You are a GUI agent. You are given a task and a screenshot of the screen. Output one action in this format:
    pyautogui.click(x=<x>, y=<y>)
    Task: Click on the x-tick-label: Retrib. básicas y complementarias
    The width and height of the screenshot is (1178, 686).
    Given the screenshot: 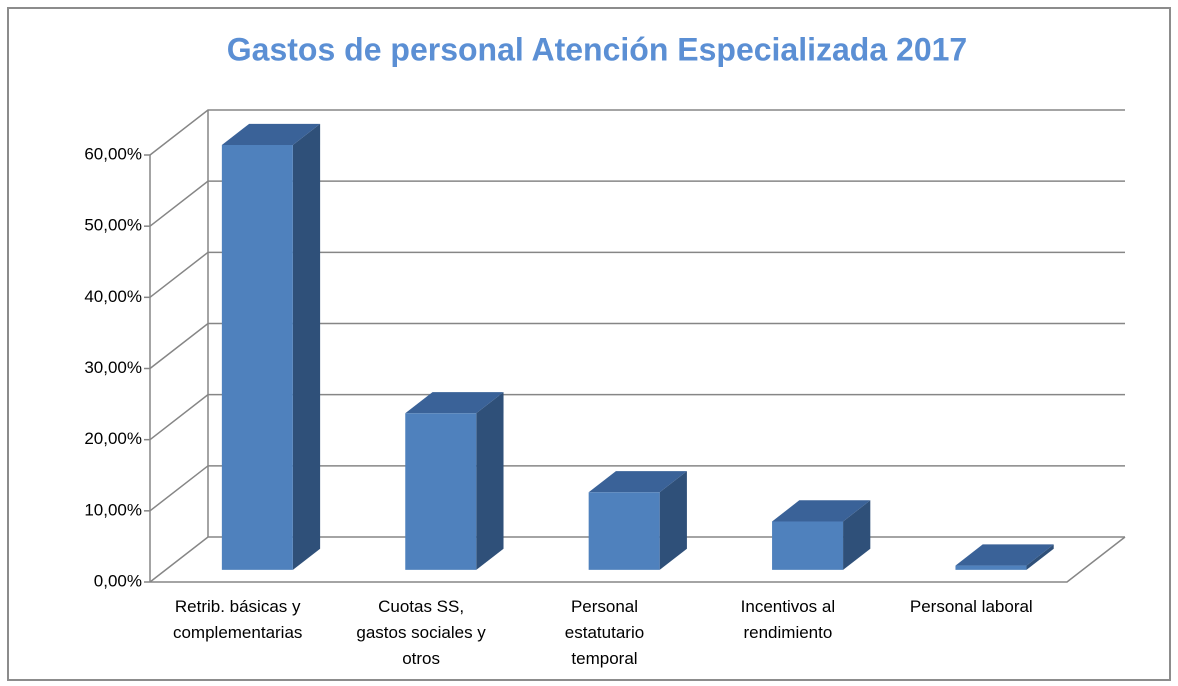 What is the action you would take?
    pyautogui.click(x=237, y=619)
    